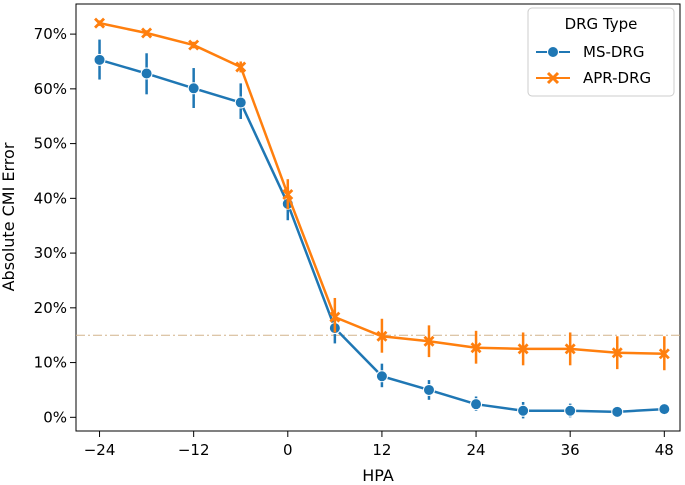 The width and height of the screenshot is (685, 485). I want to click on y-tick-label: 30%, so click(50, 253).